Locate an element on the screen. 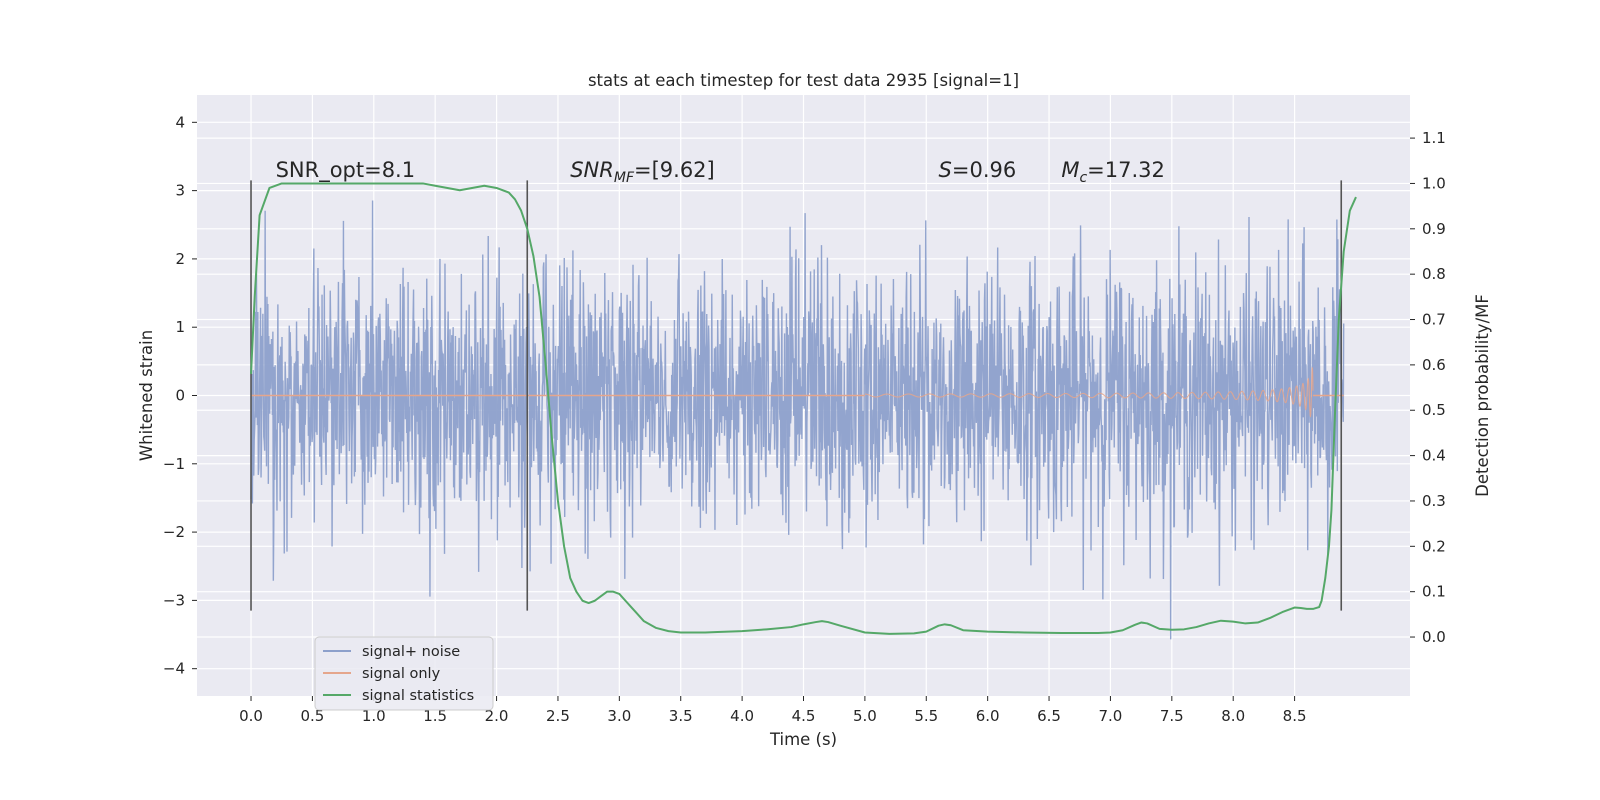 The image size is (1600, 800). annotation-value: =[9.62] is located at coordinates (674, 170).